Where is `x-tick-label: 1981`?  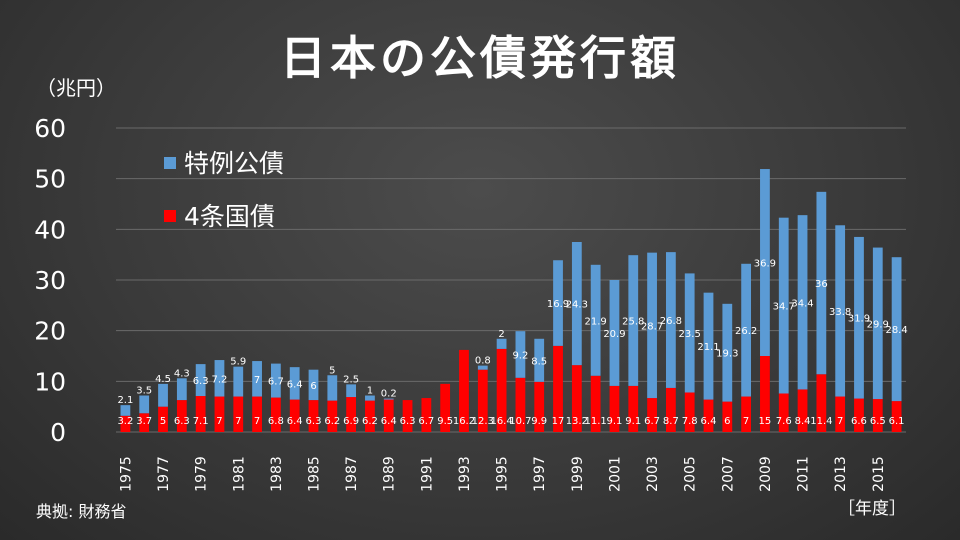 x-tick-label: 1981 is located at coordinates (239, 474).